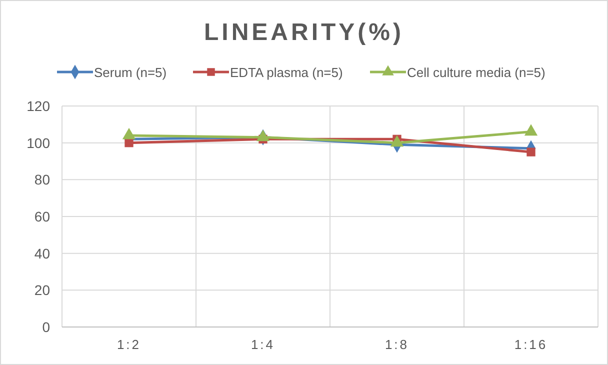 The height and width of the screenshot is (365, 608). Describe the element at coordinates (286, 72) in the screenshot. I see `legend-label: EDTA plasma (n=5)` at that location.